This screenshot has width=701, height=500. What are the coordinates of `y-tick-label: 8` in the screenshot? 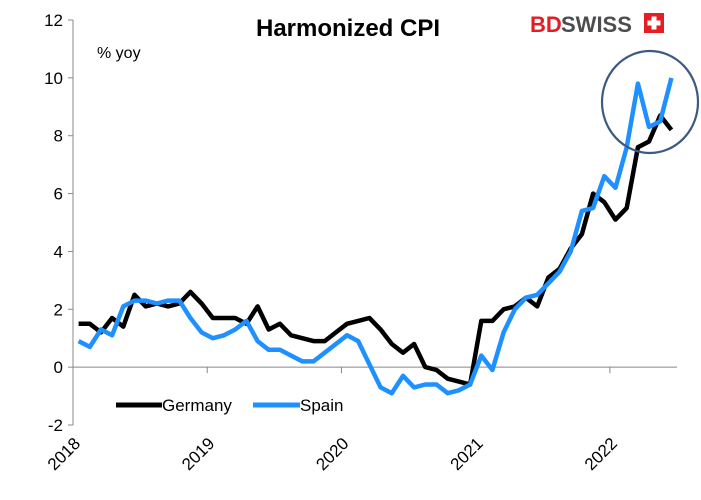 It's located at (58, 136).